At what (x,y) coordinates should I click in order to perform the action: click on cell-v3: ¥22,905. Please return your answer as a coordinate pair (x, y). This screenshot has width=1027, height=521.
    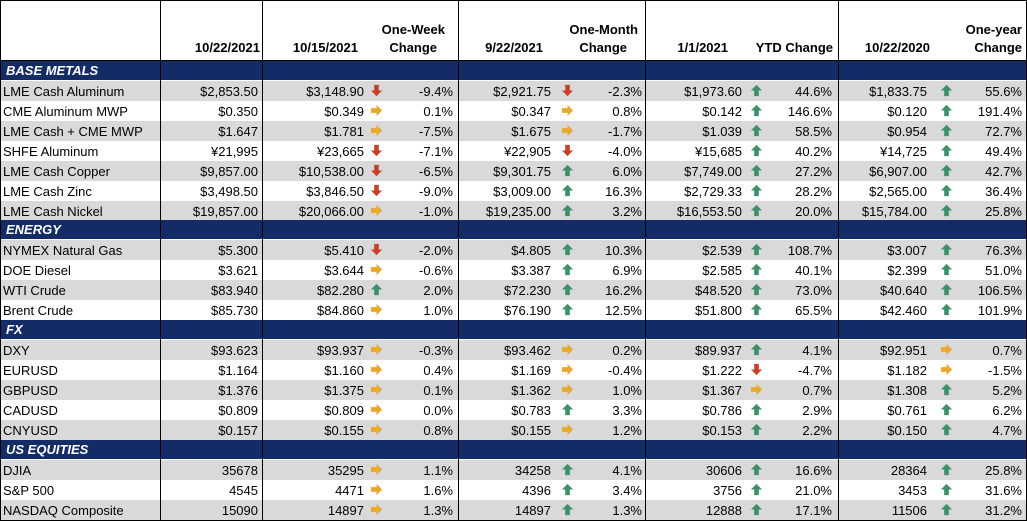
    Looking at the image, I should click on (527, 151).